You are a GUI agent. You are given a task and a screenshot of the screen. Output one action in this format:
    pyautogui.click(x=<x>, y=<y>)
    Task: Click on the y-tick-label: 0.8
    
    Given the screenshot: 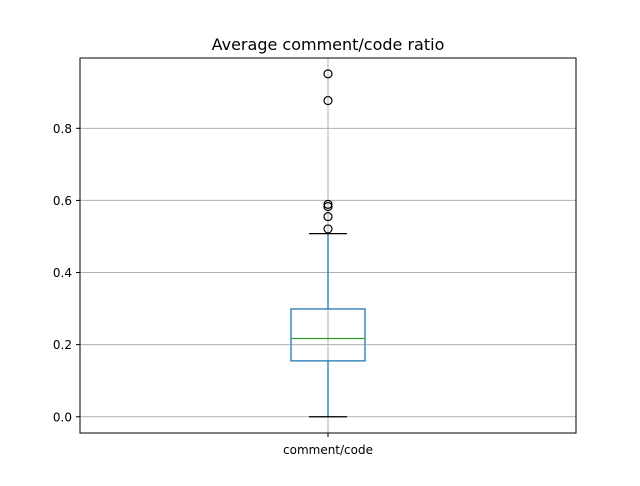 What is the action you would take?
    pyautogui.click(x=62, y=129)
    